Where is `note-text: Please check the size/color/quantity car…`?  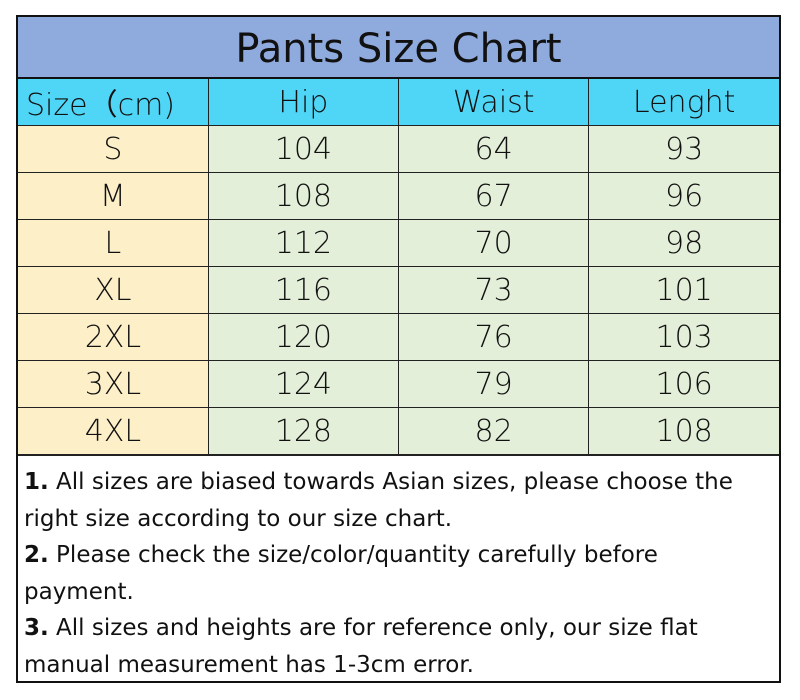
note-text: Please check the size/color/quantity car… is located at coordinates (341, 573).